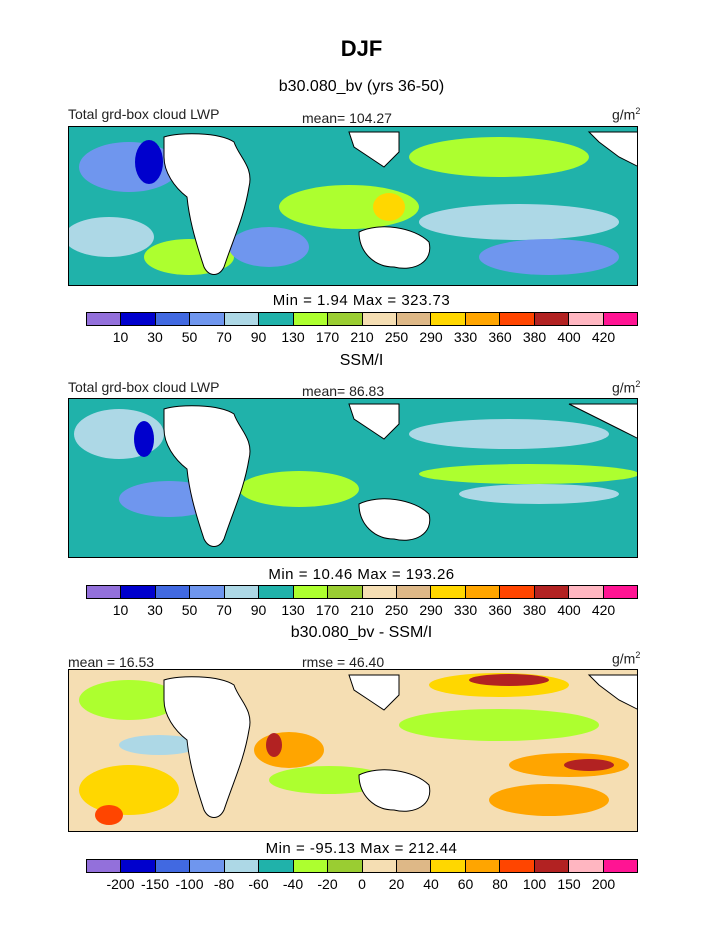  Describe the element at coordinates (465, 884) in the screenshot. I see `tick-label: 60` at that location.